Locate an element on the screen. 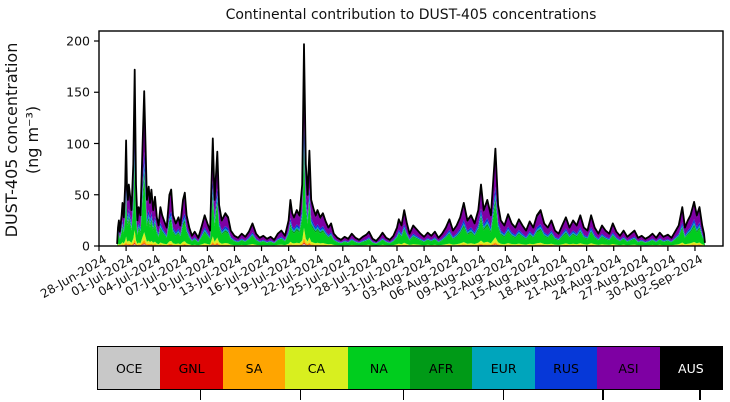  legend-label: CA is located at coordinates (316, 368).